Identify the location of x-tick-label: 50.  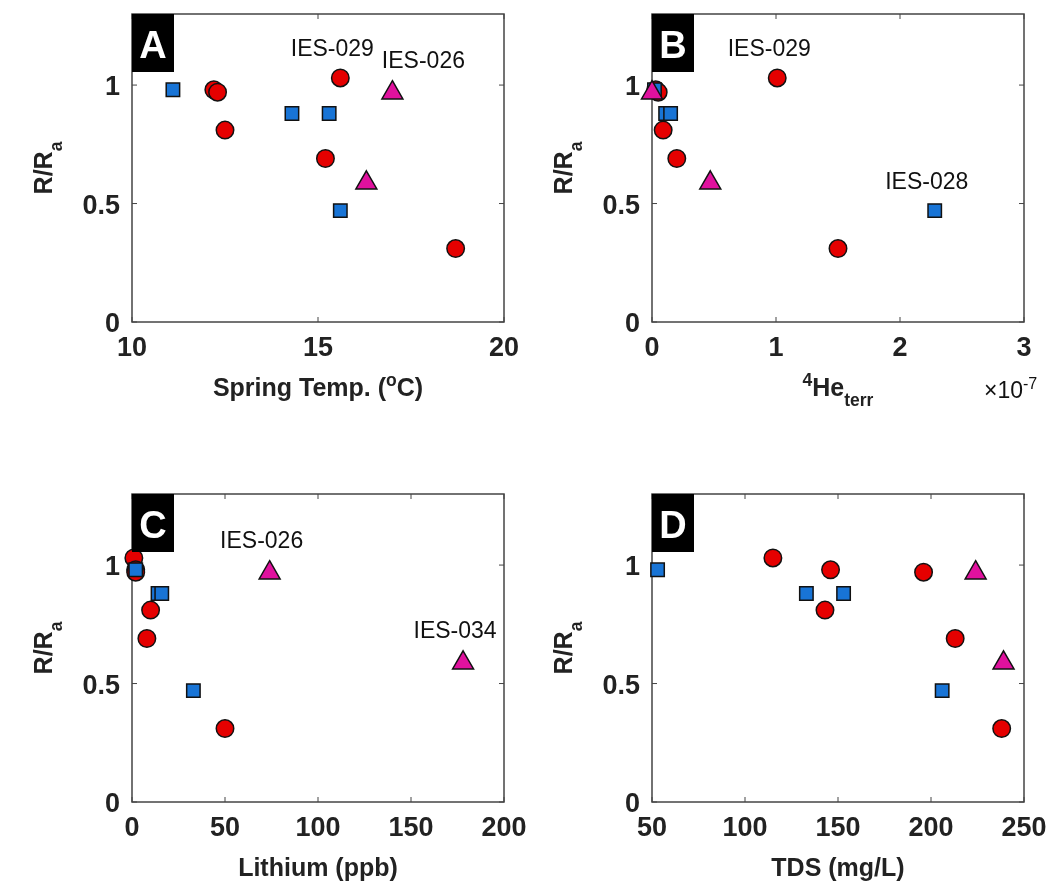
(225, 827).